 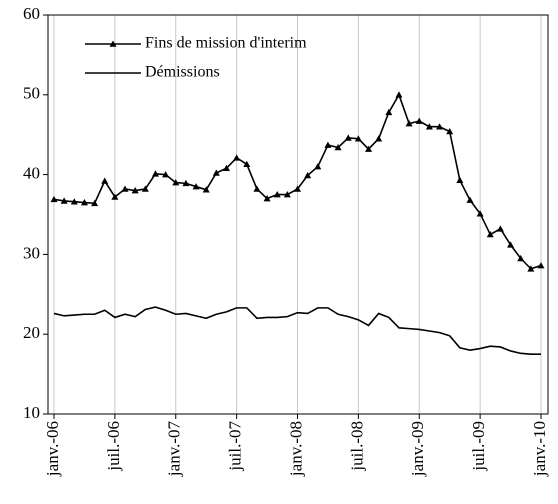 What do you see at coordinates (182, 72) in the screenshot?
I see `legend-label: Démissions` at bounding box center [182, 72].